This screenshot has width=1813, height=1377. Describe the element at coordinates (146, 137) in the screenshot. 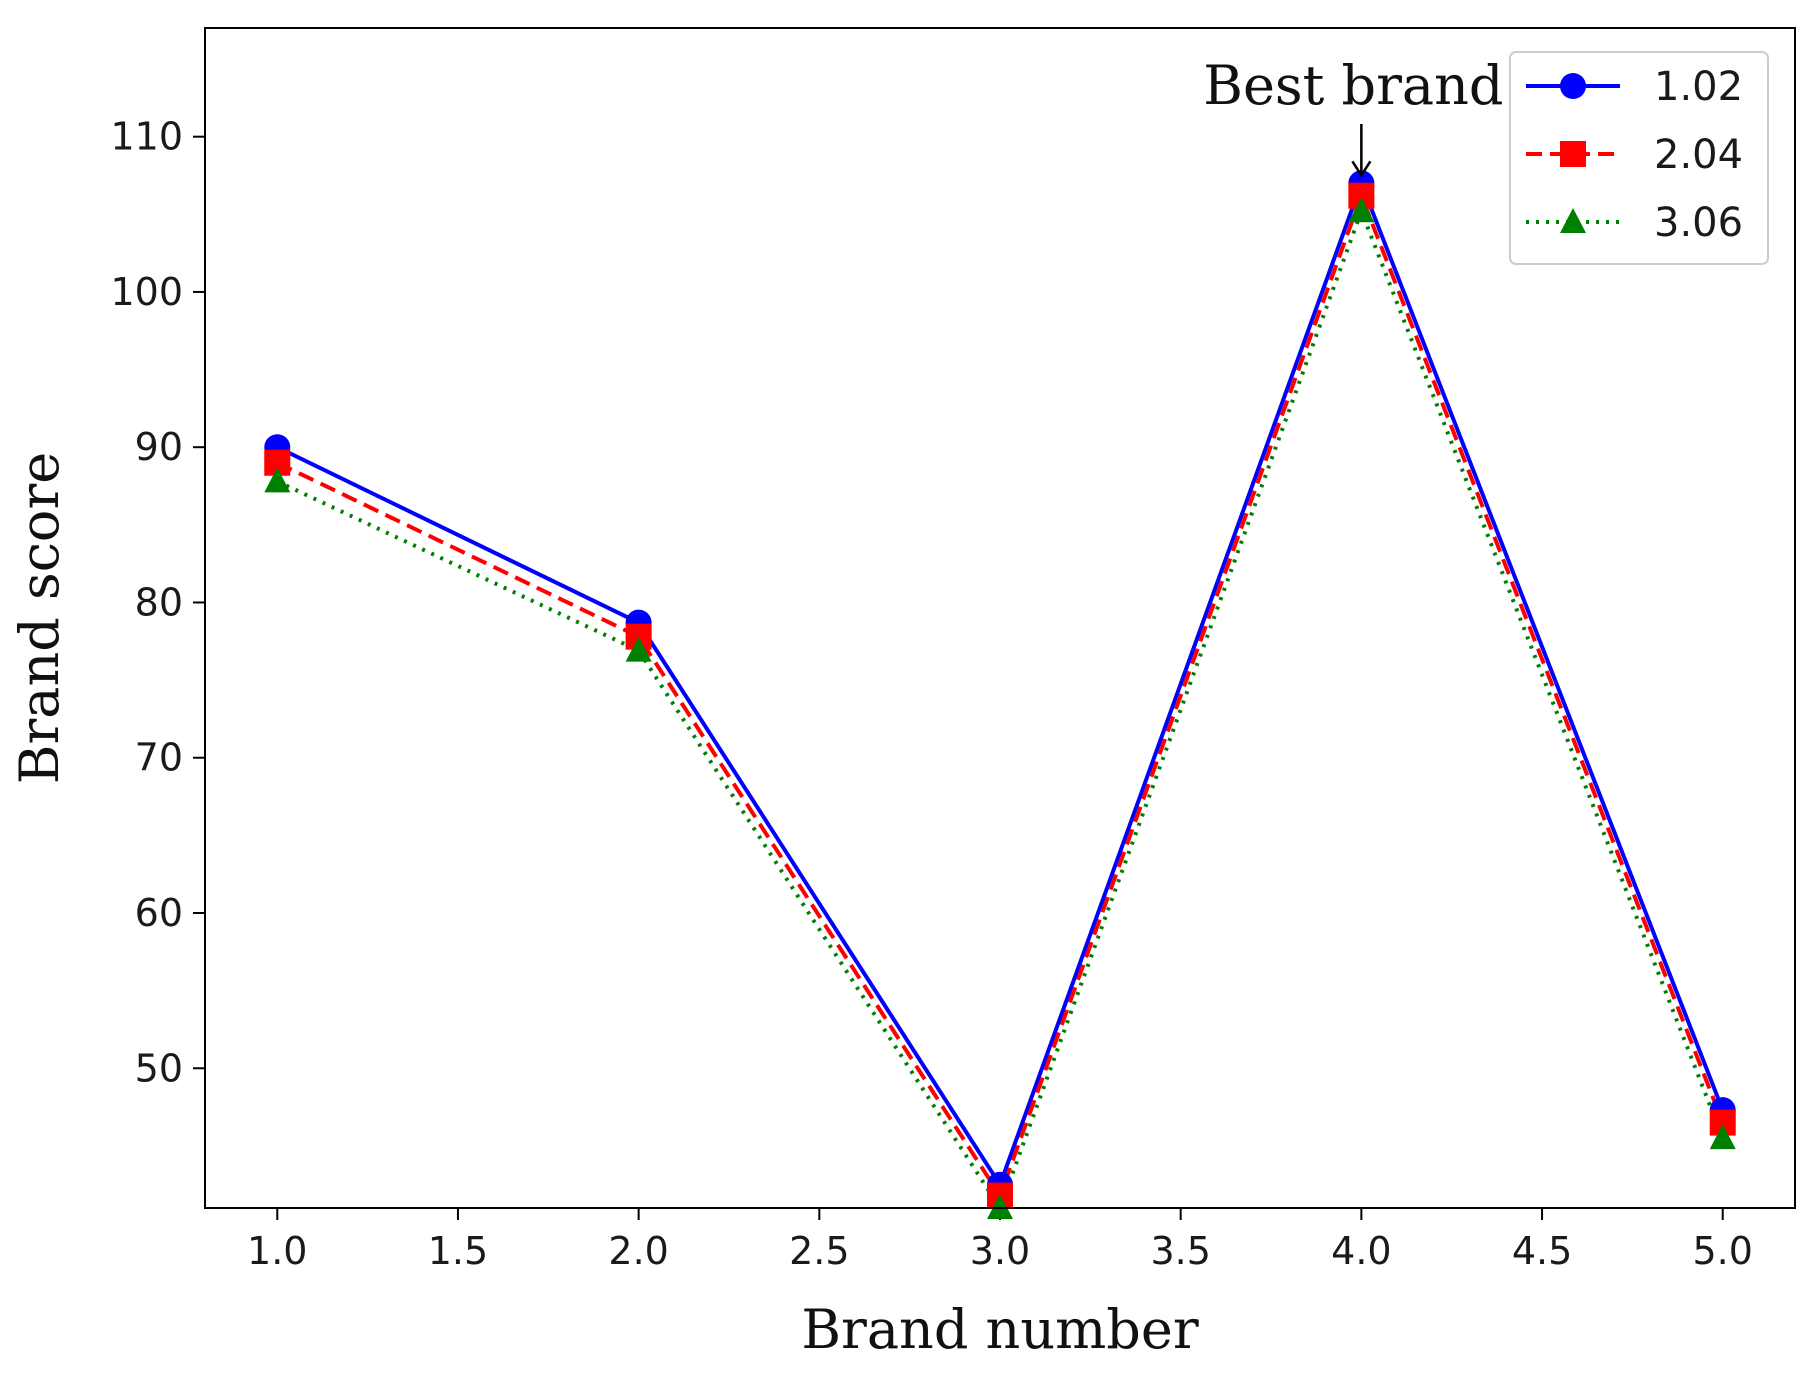

I see `y-tick-label: 110` at that location.